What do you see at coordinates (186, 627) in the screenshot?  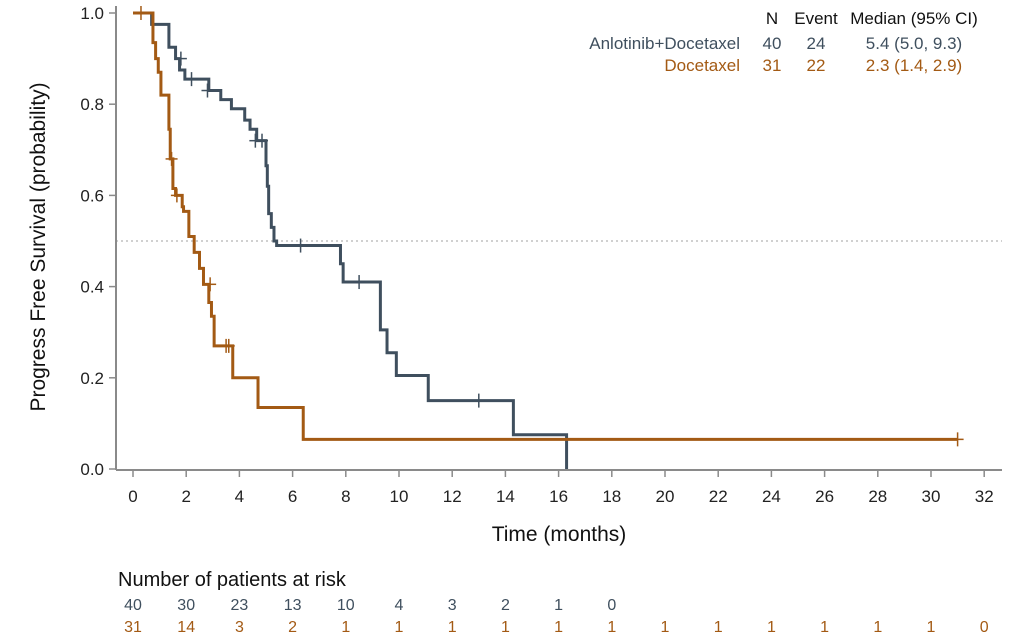 I see `risk-count: 14` at bounding box center [186, 627].